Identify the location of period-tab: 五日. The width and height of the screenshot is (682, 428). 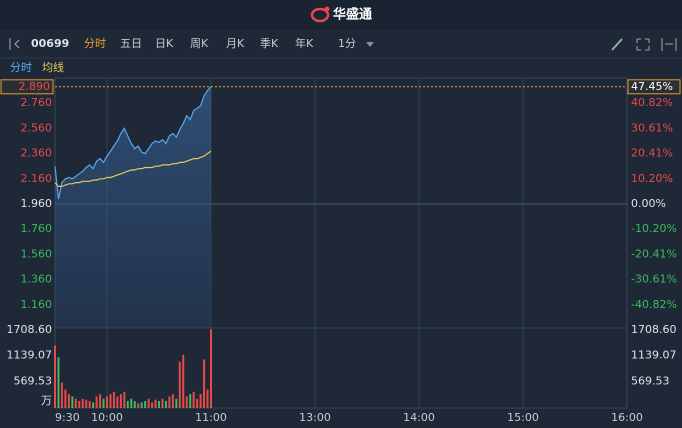
(131, 43).